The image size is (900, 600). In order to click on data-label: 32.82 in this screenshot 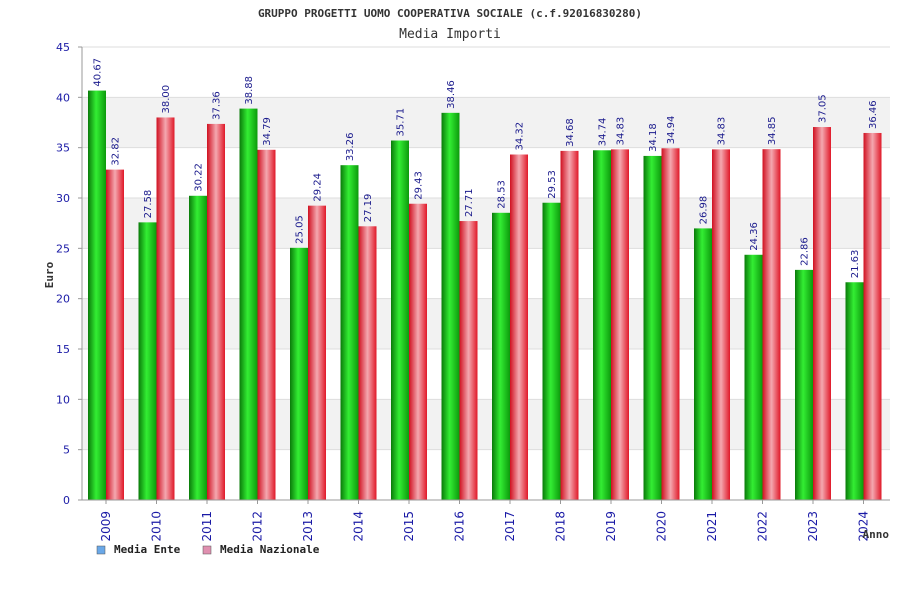, I will do `click(116, 151)`.